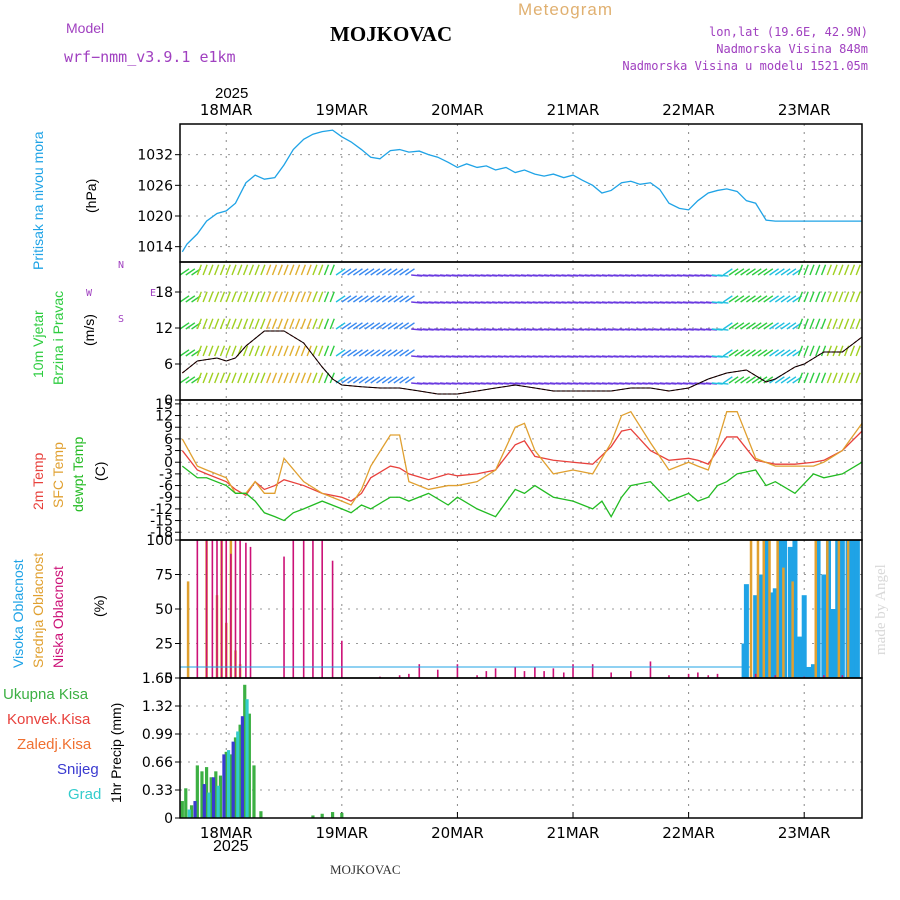 The height and width of the screenshot is (900, 900). I want to click on y-tick-label: -12, so click(161, 510).